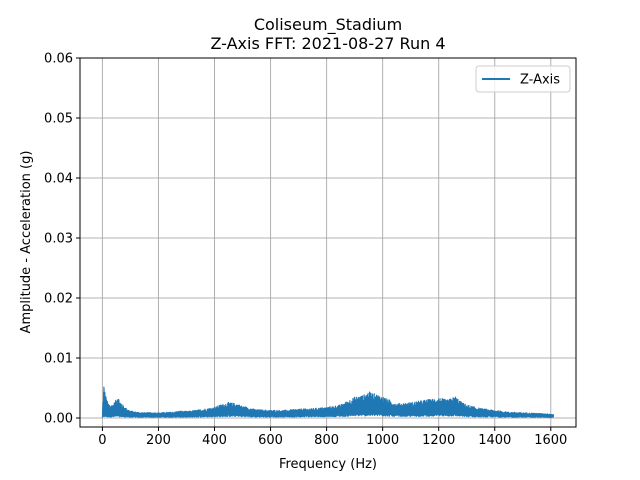  I want to click on y-tick-label: 0.02, so click(58, 299).